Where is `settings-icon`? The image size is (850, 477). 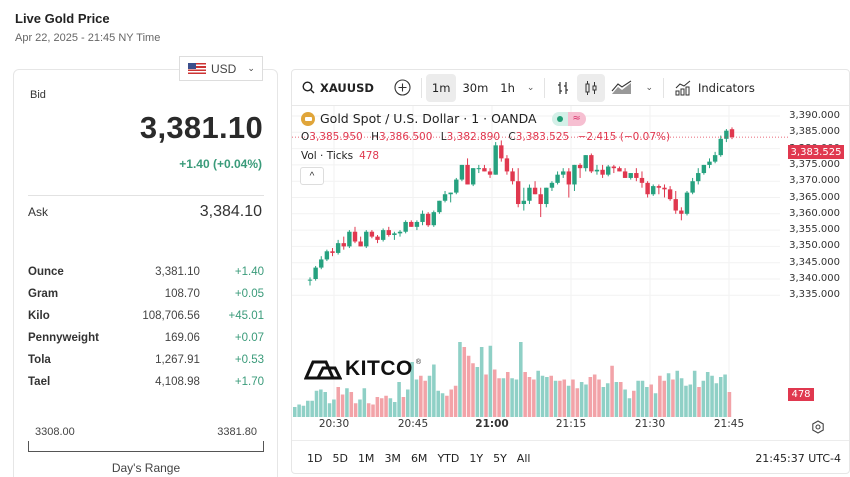 settings-icon is located at coordinates (818, 427).